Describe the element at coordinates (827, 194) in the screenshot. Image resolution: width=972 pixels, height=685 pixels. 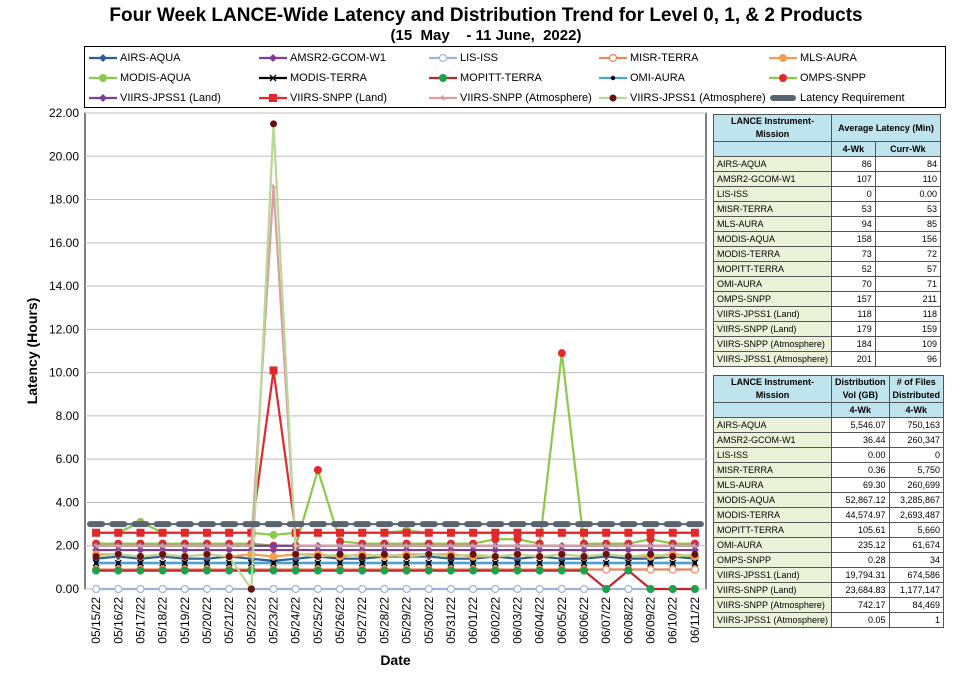
I see `table-row: LIS-ISS 0 0.00` at that location.